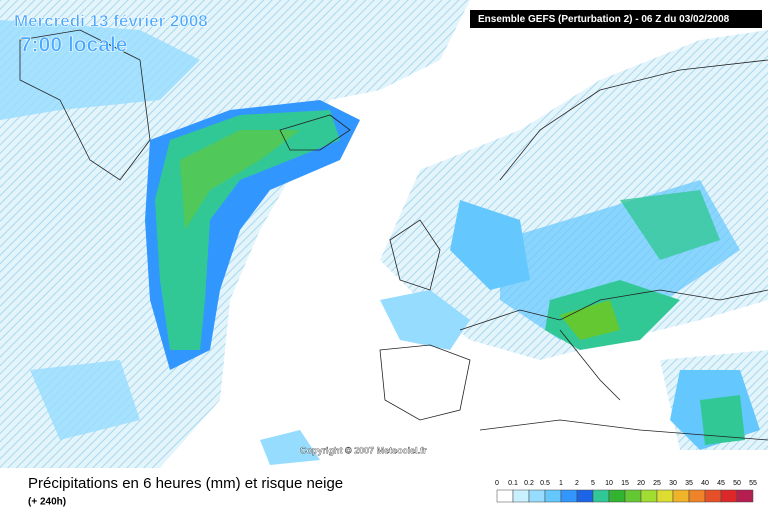  Describe the element at coordinates (753, 483) in the screenshot. I see `legend-label: 55` at that location.